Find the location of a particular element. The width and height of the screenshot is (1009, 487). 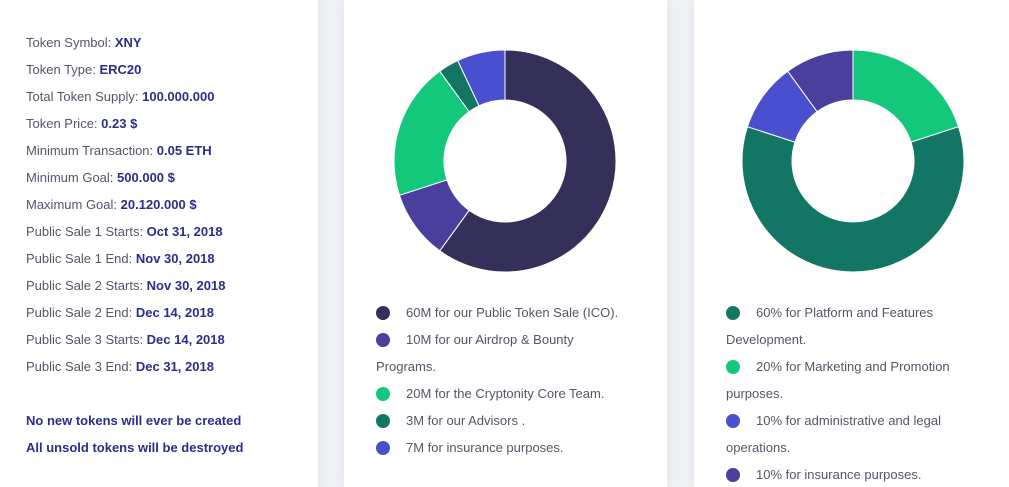

token-detail-label: Token Price: is located at coordinates (64, 123).